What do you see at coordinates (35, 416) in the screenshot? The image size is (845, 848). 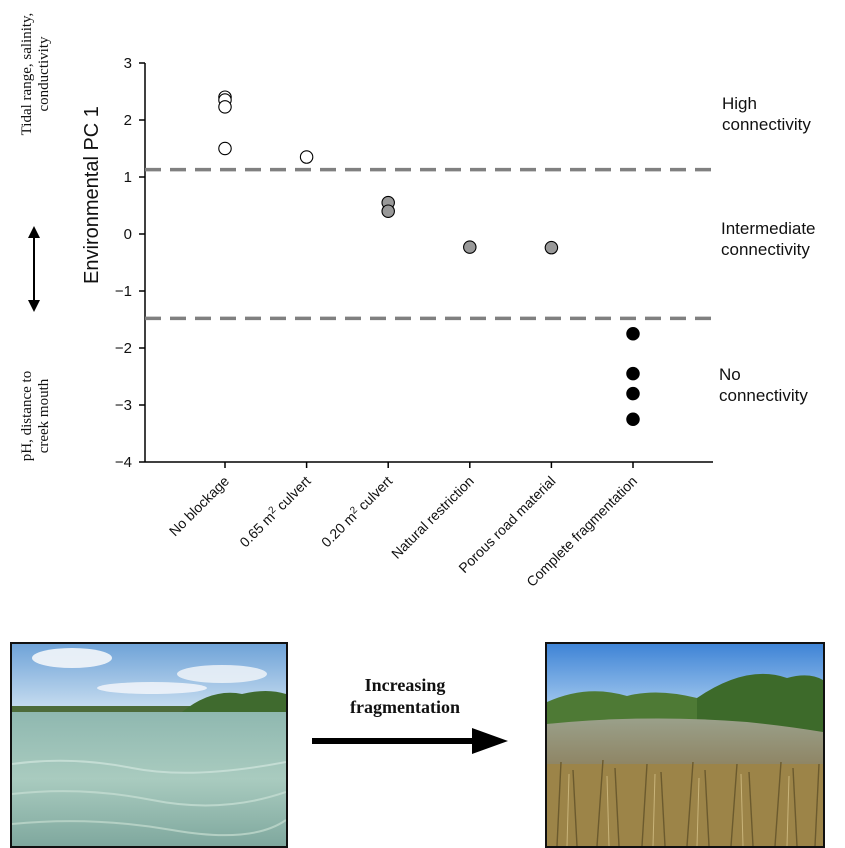 I see `bottom-axis-note: pH, distance to creek mouth` at bounding box center [35, 416].